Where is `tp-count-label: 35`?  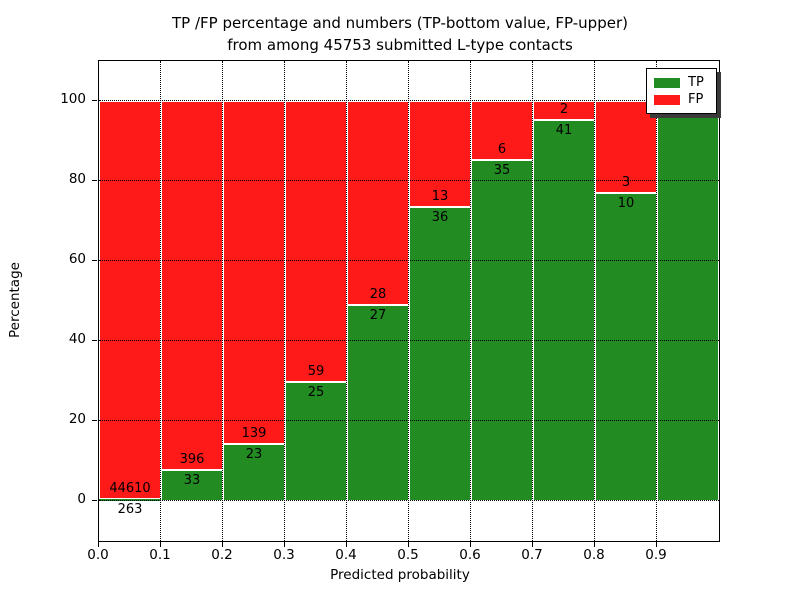
tp-count-label: 35 is located at coordinates (502, 170).